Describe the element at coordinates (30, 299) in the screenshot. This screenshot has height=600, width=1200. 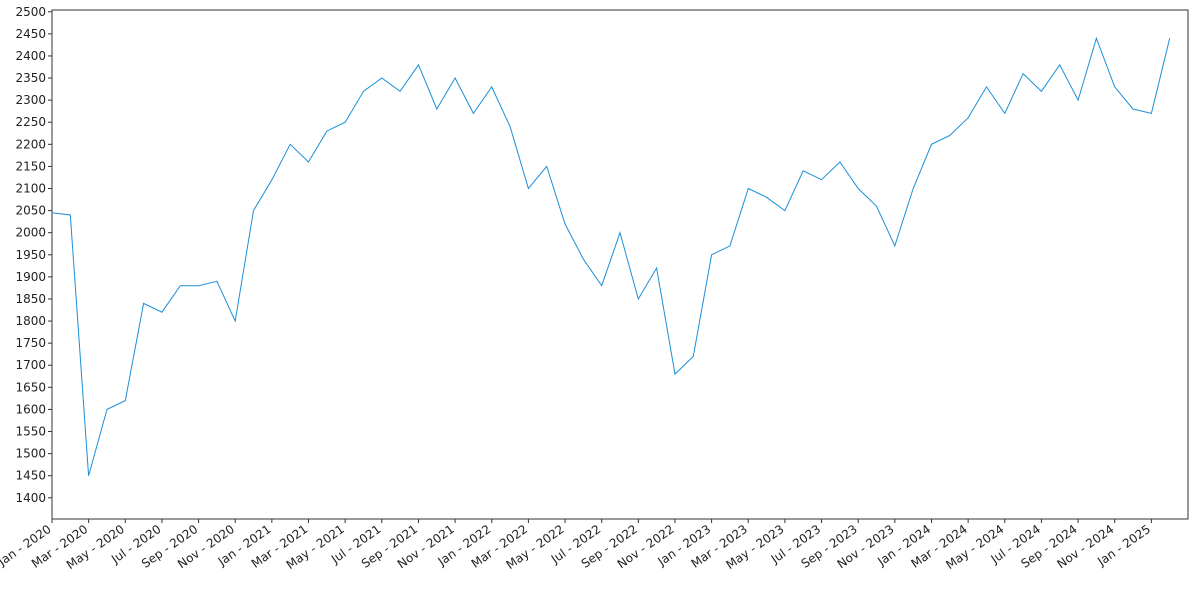
I see `y-tick-label: 1850` at that location.